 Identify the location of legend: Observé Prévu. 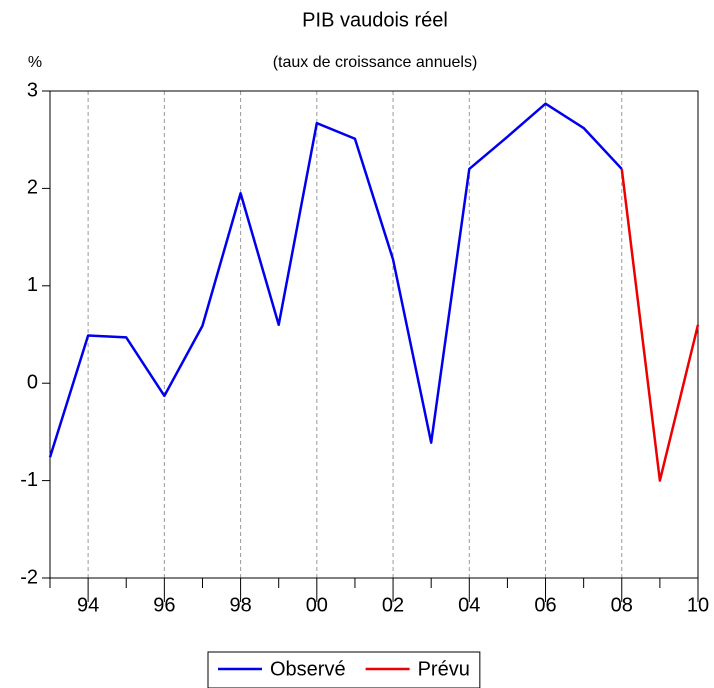
(344, 669).